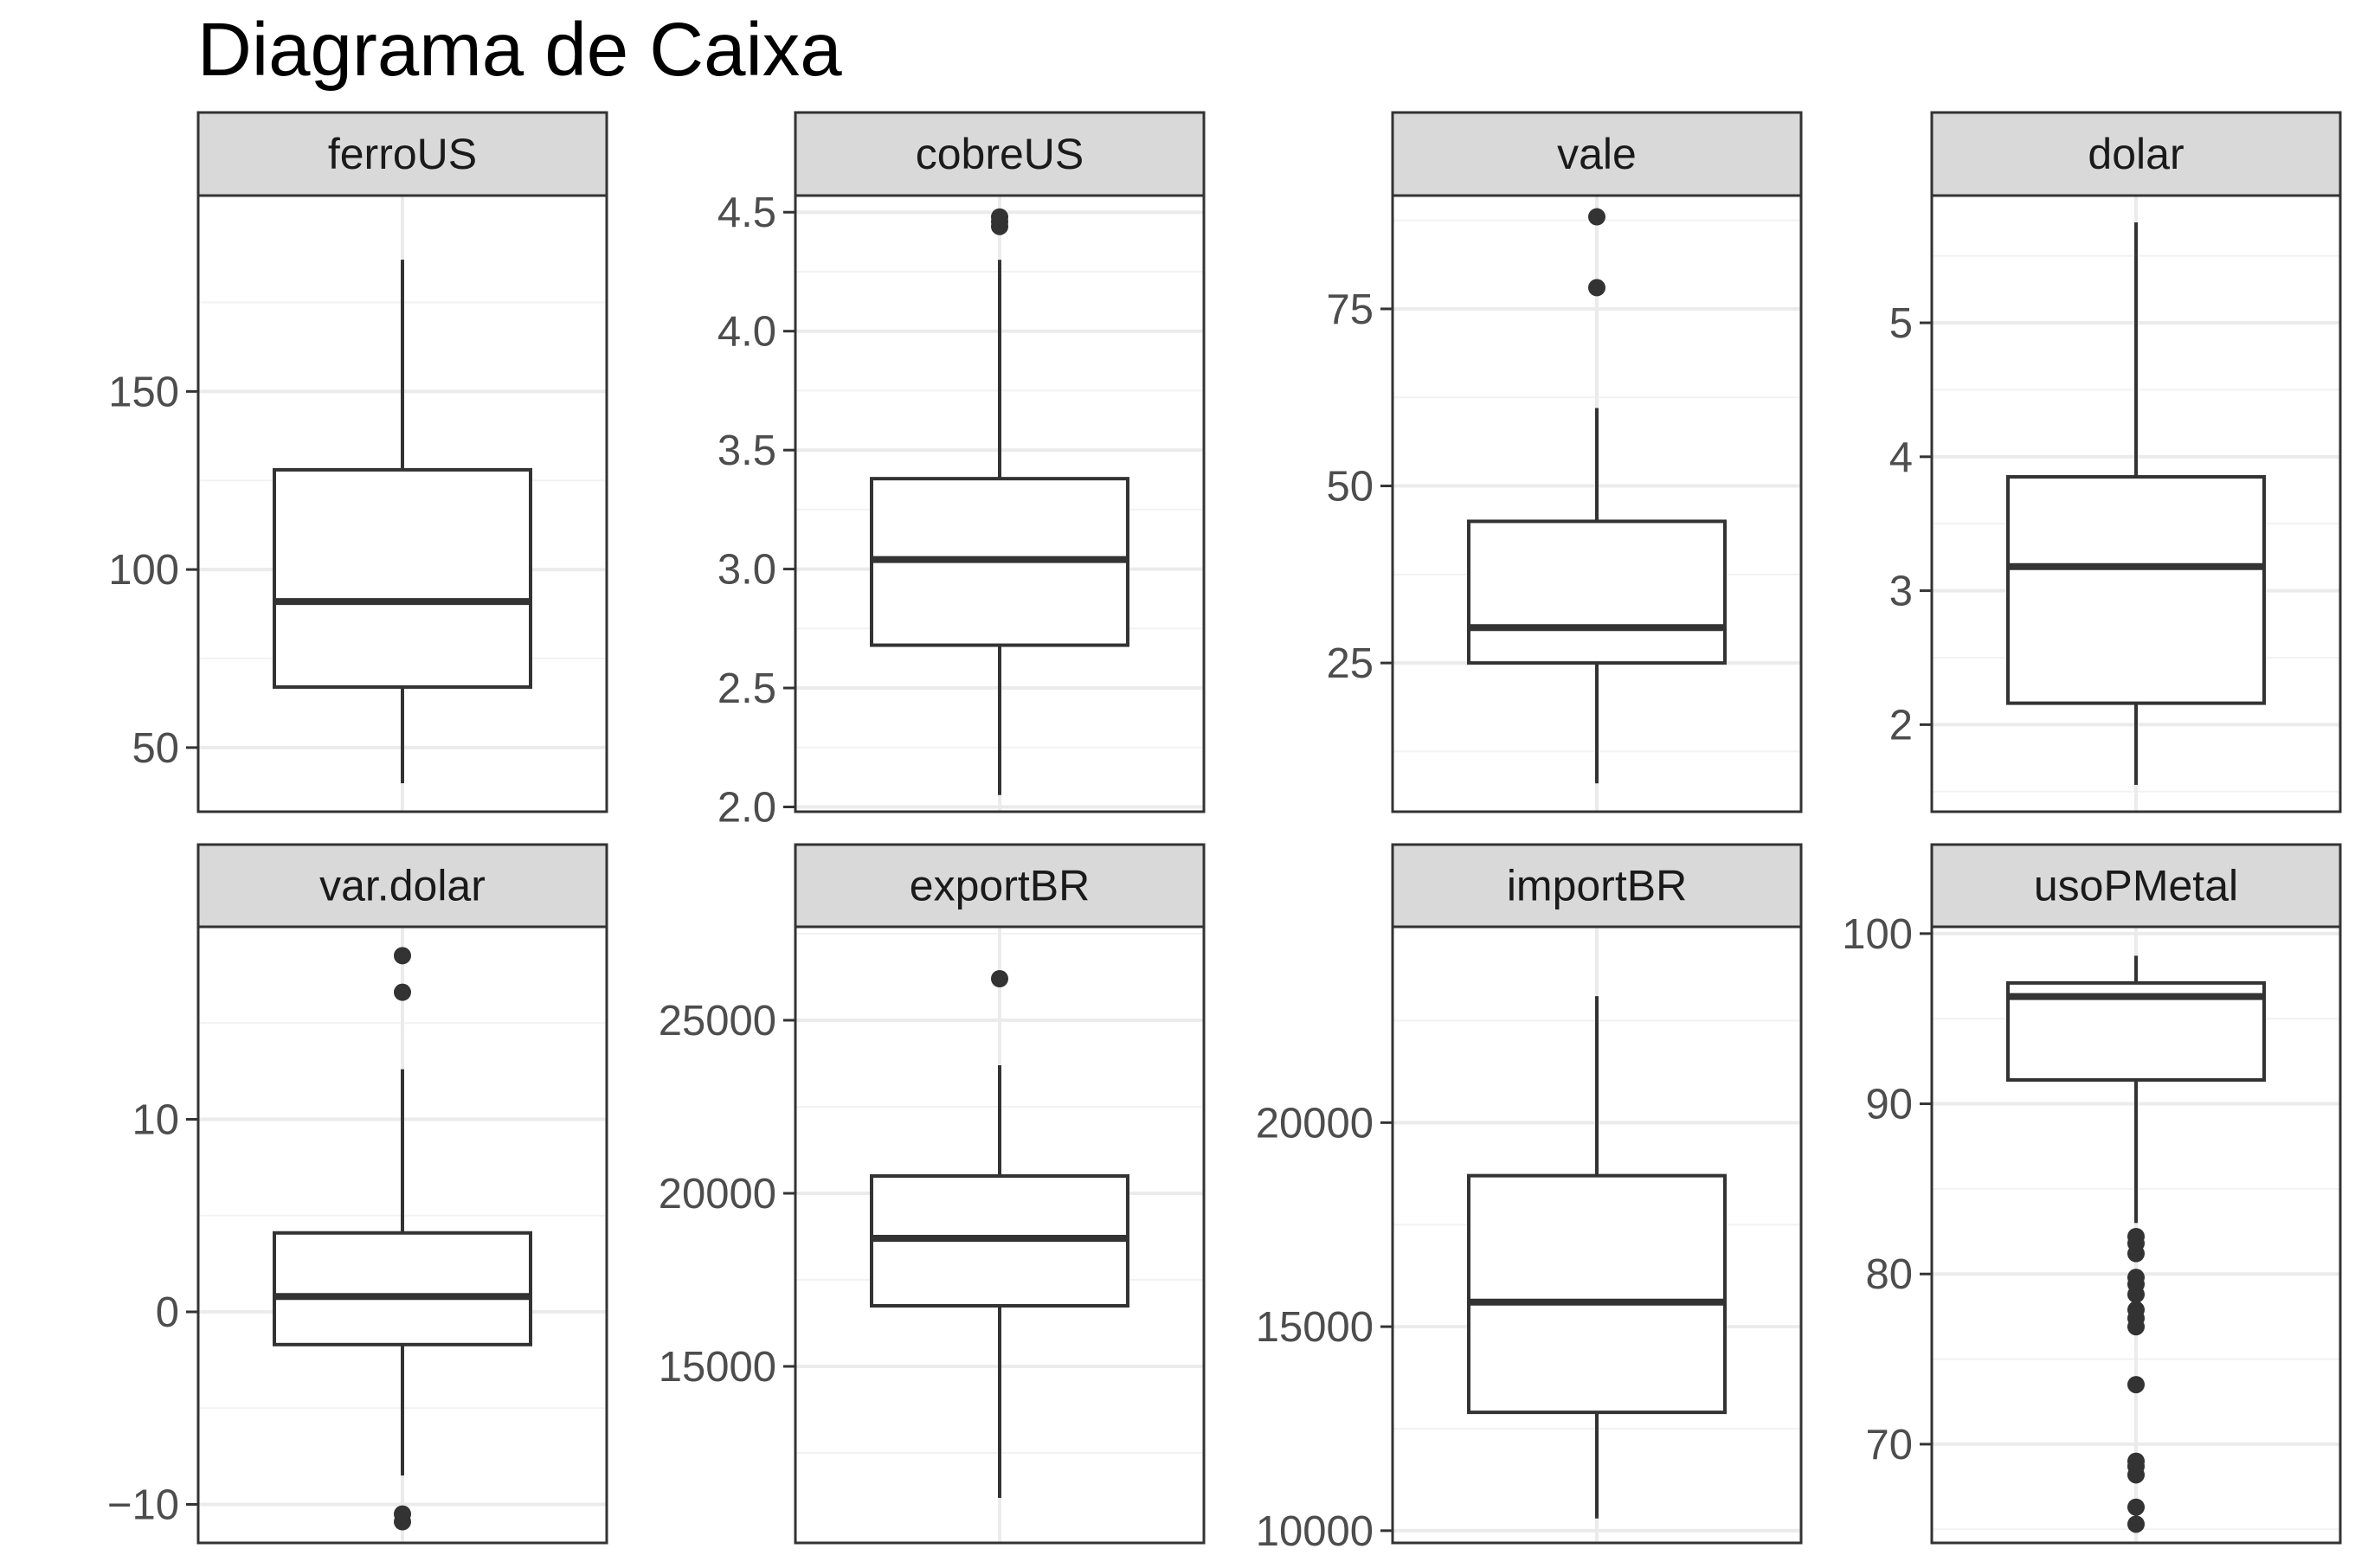 This screenshot has width=2355, height=1568. Describe the element at coordinates (746, 808) in the screenshot. I see `y-tick-label: 2.0` at that location.